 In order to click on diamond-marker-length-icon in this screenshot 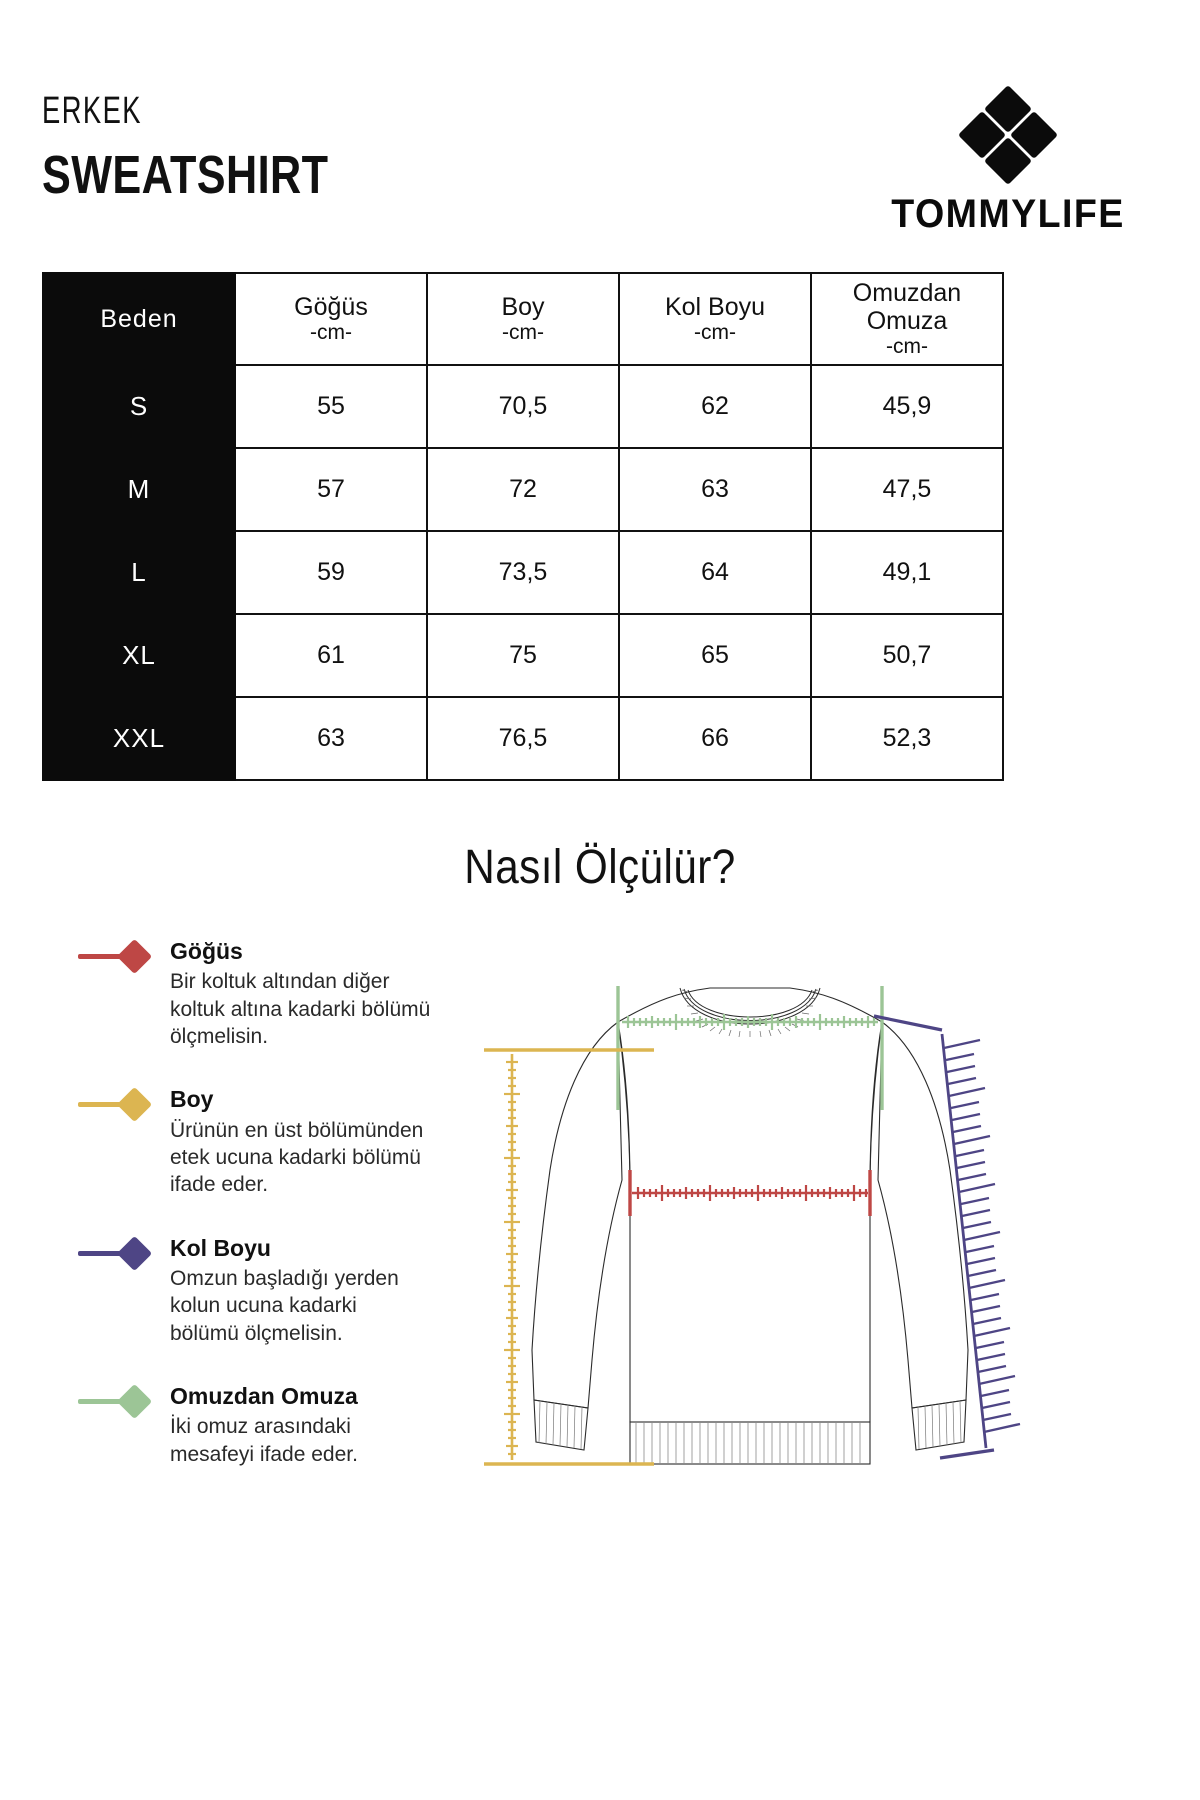, I will do `click(121, 1105)`.